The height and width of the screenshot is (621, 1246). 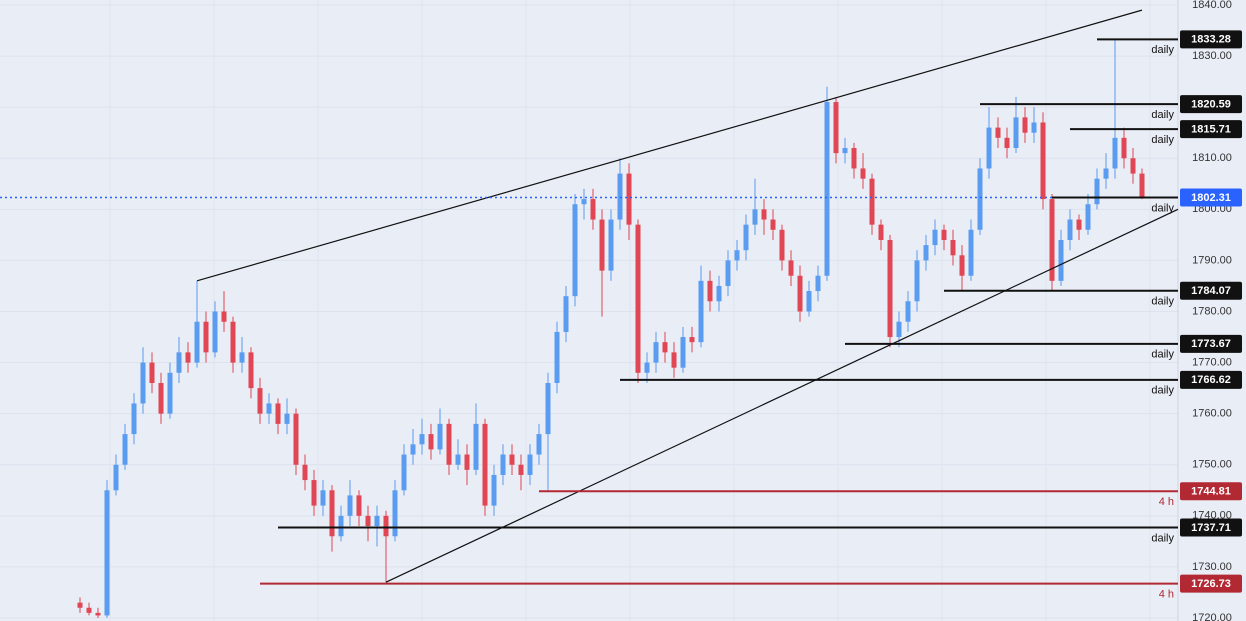 What do you see at coordinates (1211, 492) in the screenshot?
I see `price-label: 1744.81` at bounding box center [1211, 492].